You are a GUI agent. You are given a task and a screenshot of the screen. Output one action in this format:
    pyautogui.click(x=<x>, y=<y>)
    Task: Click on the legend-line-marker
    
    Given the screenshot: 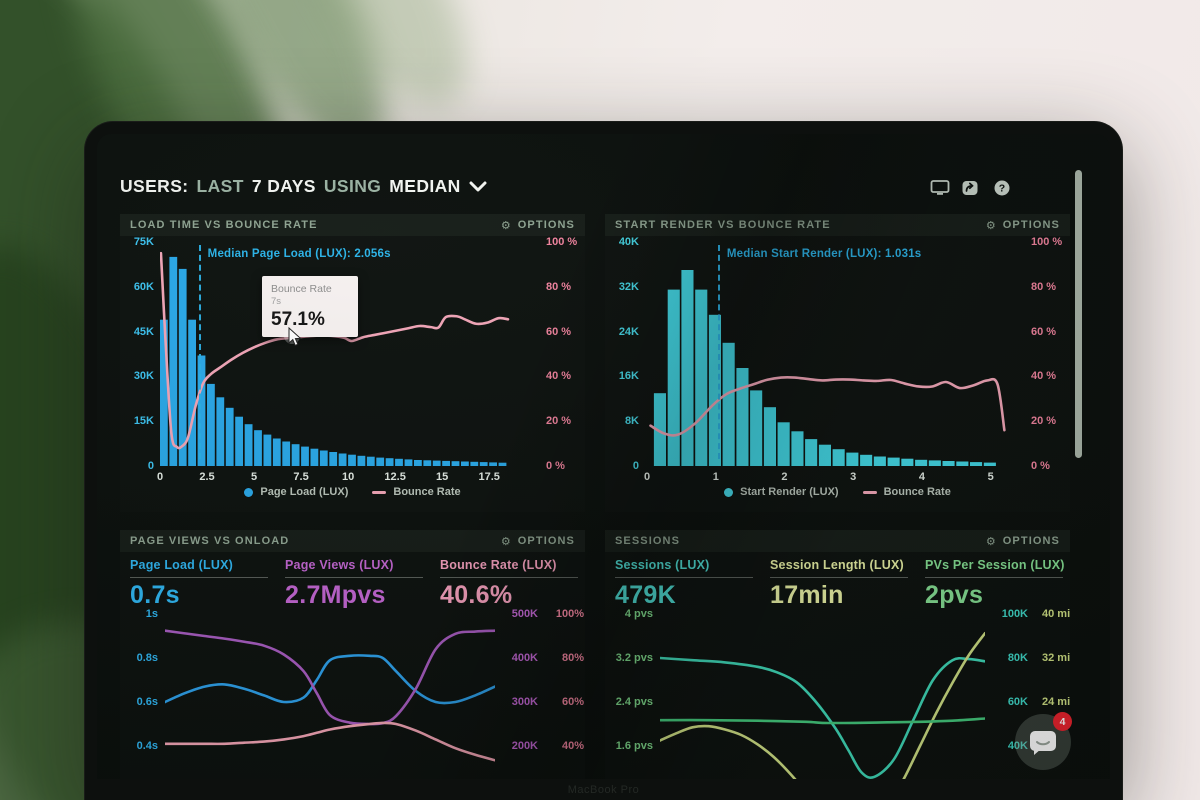 What is the action you would take?
    pyautogui.click(x=869, y=492)
    